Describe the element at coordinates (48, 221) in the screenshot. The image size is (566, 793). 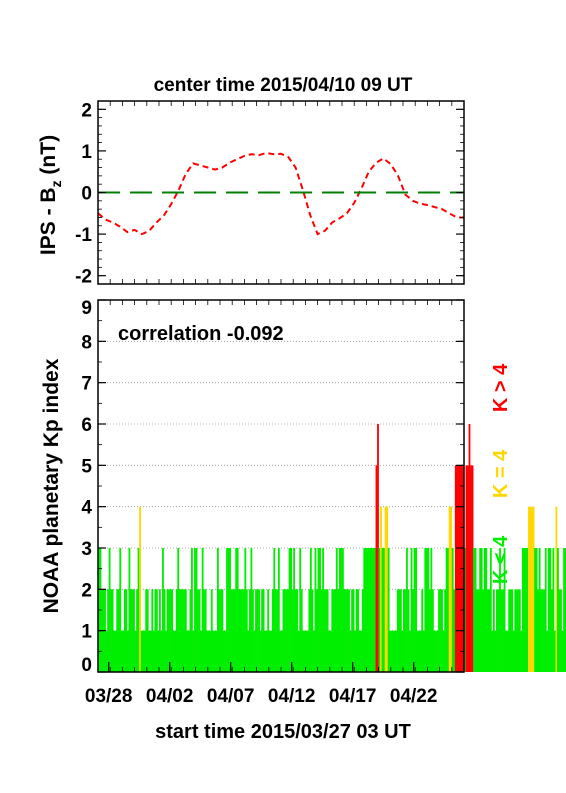
I see `top-y-axis-label-main: IPS - B` at that location.